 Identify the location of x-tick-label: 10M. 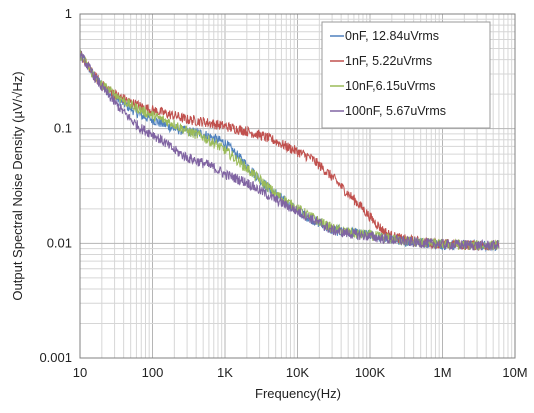
(514, 372).